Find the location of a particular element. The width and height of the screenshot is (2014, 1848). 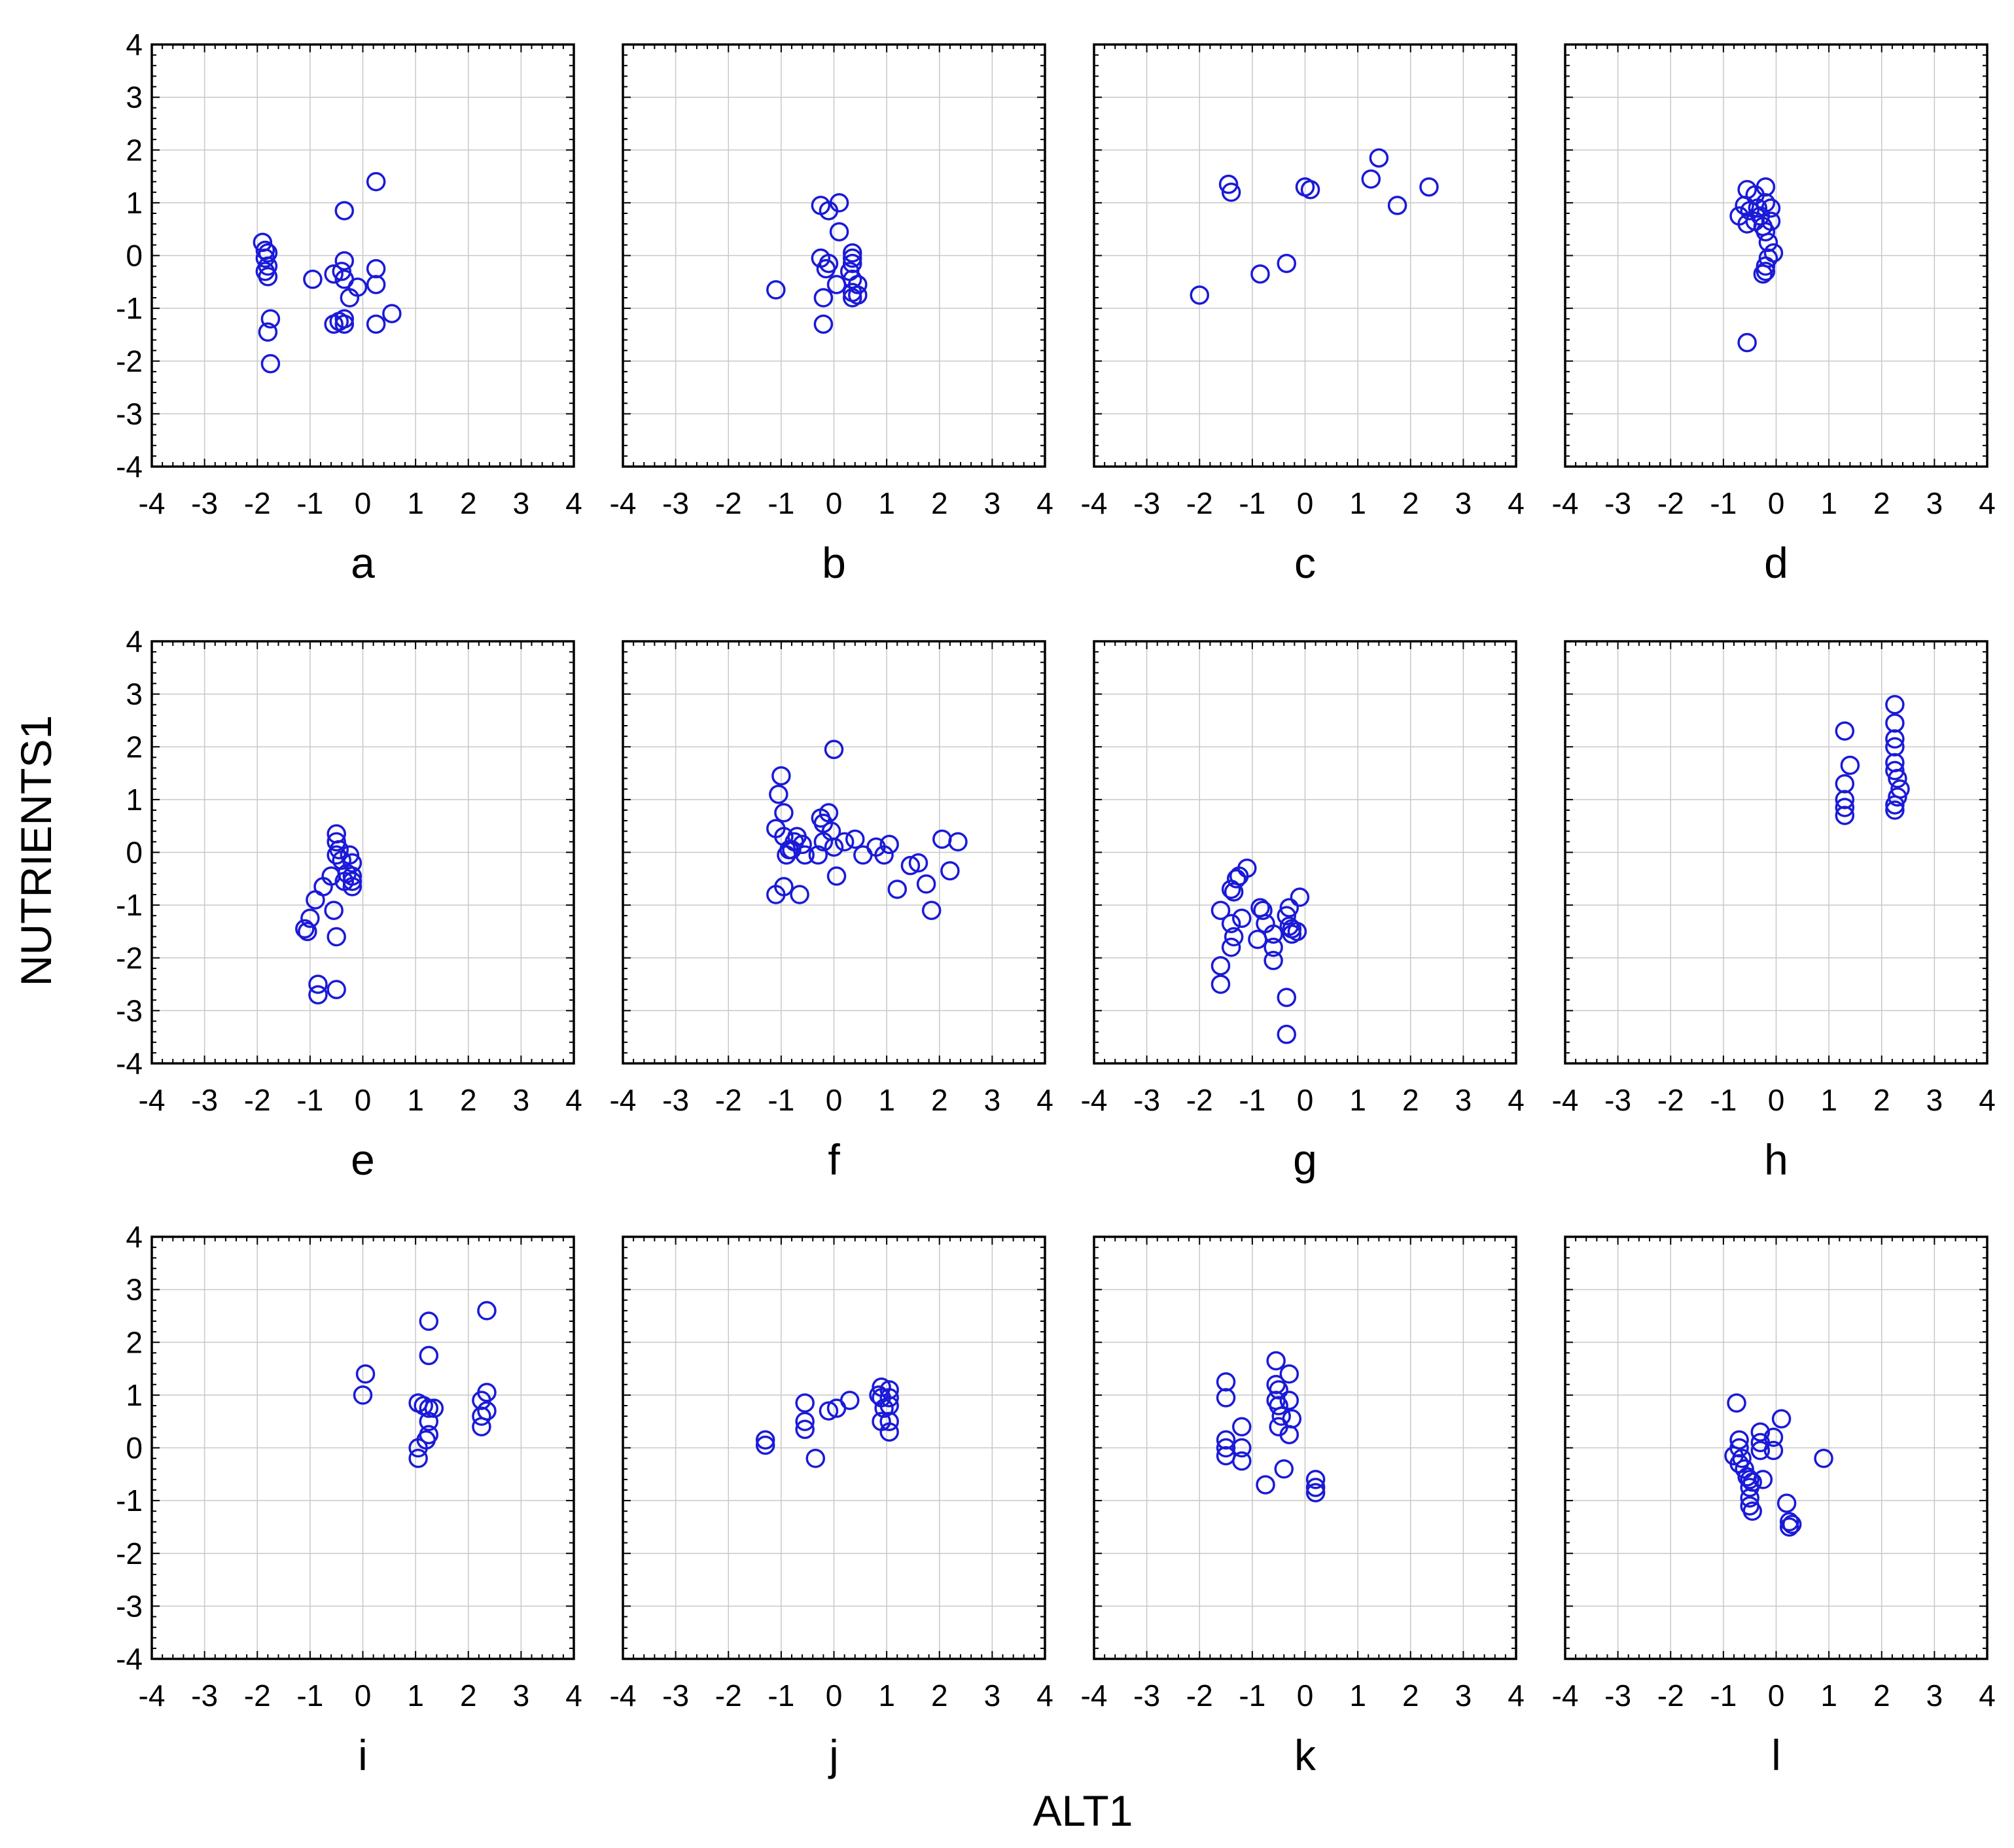

panel-b: -4 -3 -2 -1 0 1 2 3 4 b is located at coordinates (831, 315).